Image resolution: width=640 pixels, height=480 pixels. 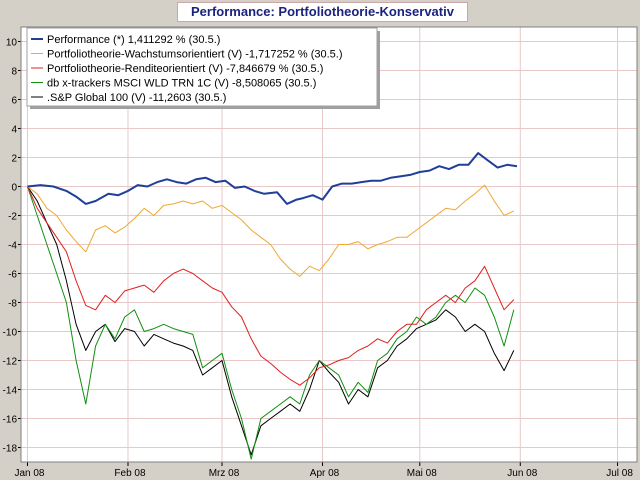 What do you see at coordinates (12, 43) in the screenshot?
I see `y-tick-label: 10` at bounding box center [12, 43].